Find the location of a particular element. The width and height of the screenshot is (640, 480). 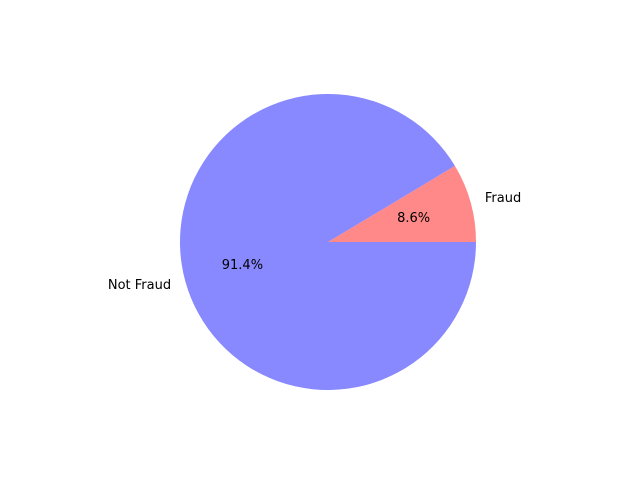

pie-slice-fraud is located at coordinates (402, 203).